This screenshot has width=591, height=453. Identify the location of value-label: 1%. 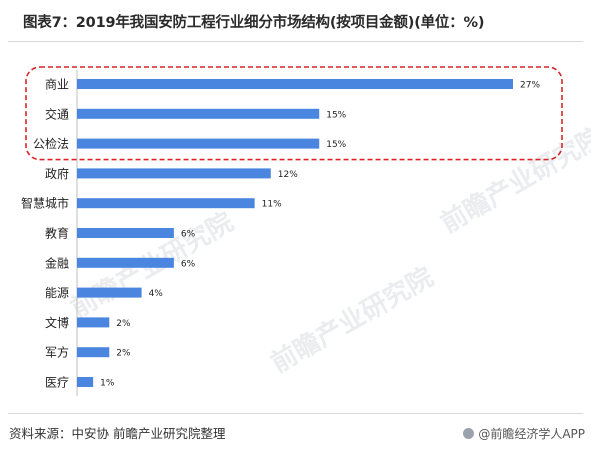
(107, 384).